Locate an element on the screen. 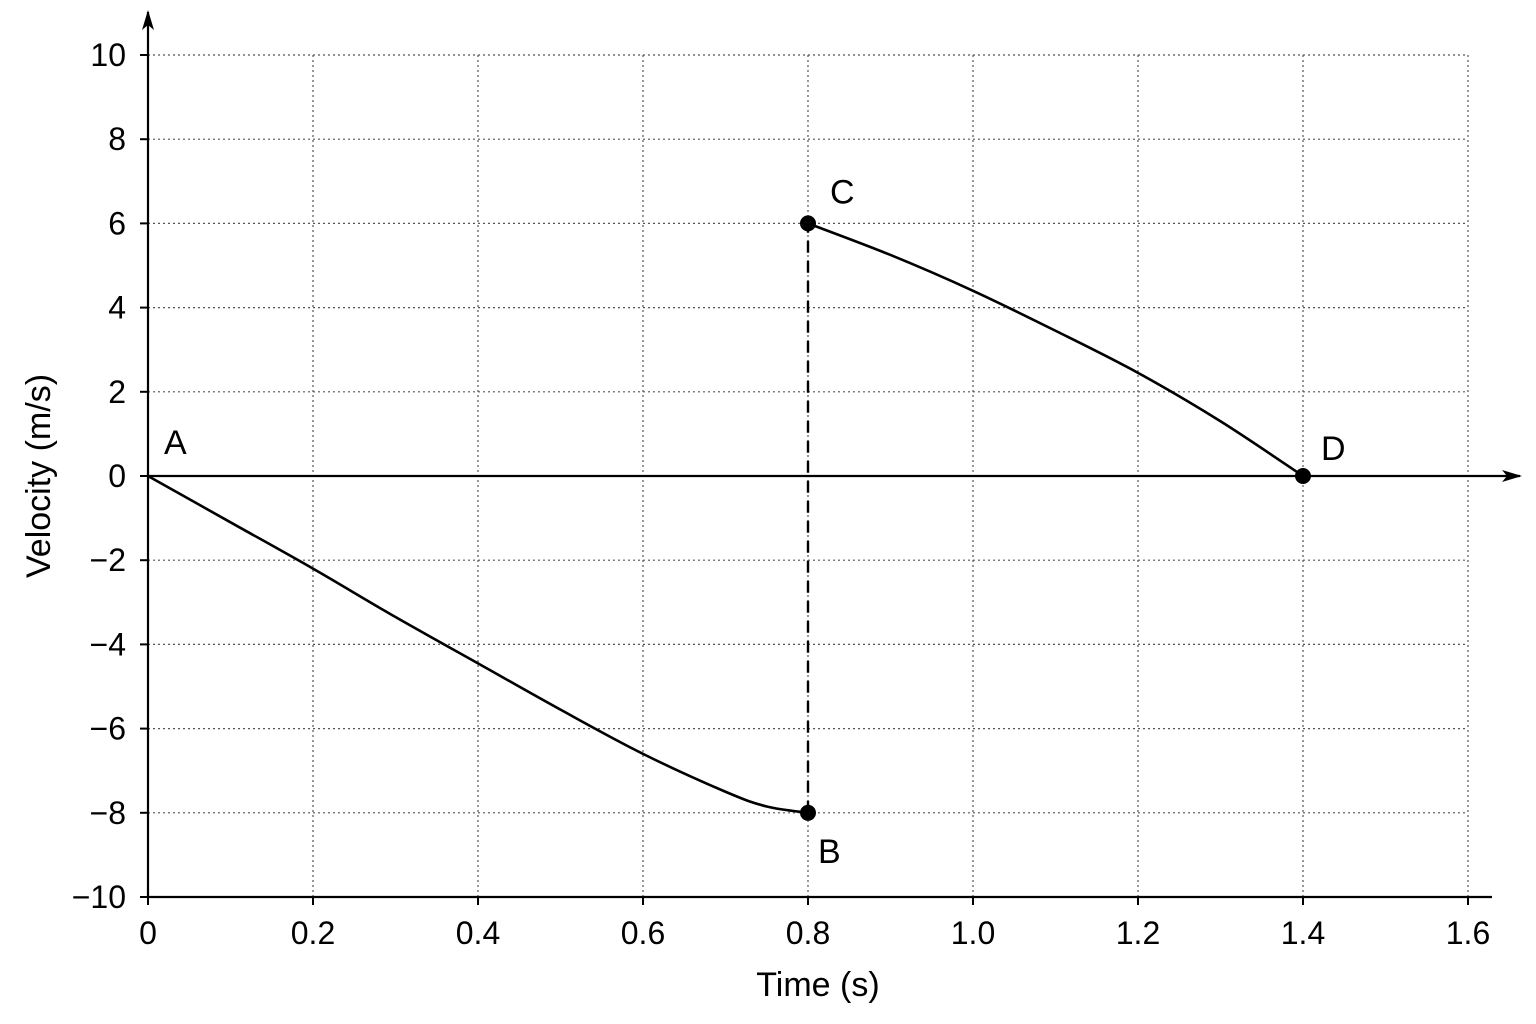 Image resolution: width=1536 pixels, height=1024 pixels. point-c-marker is located at coordinates (808, 223).